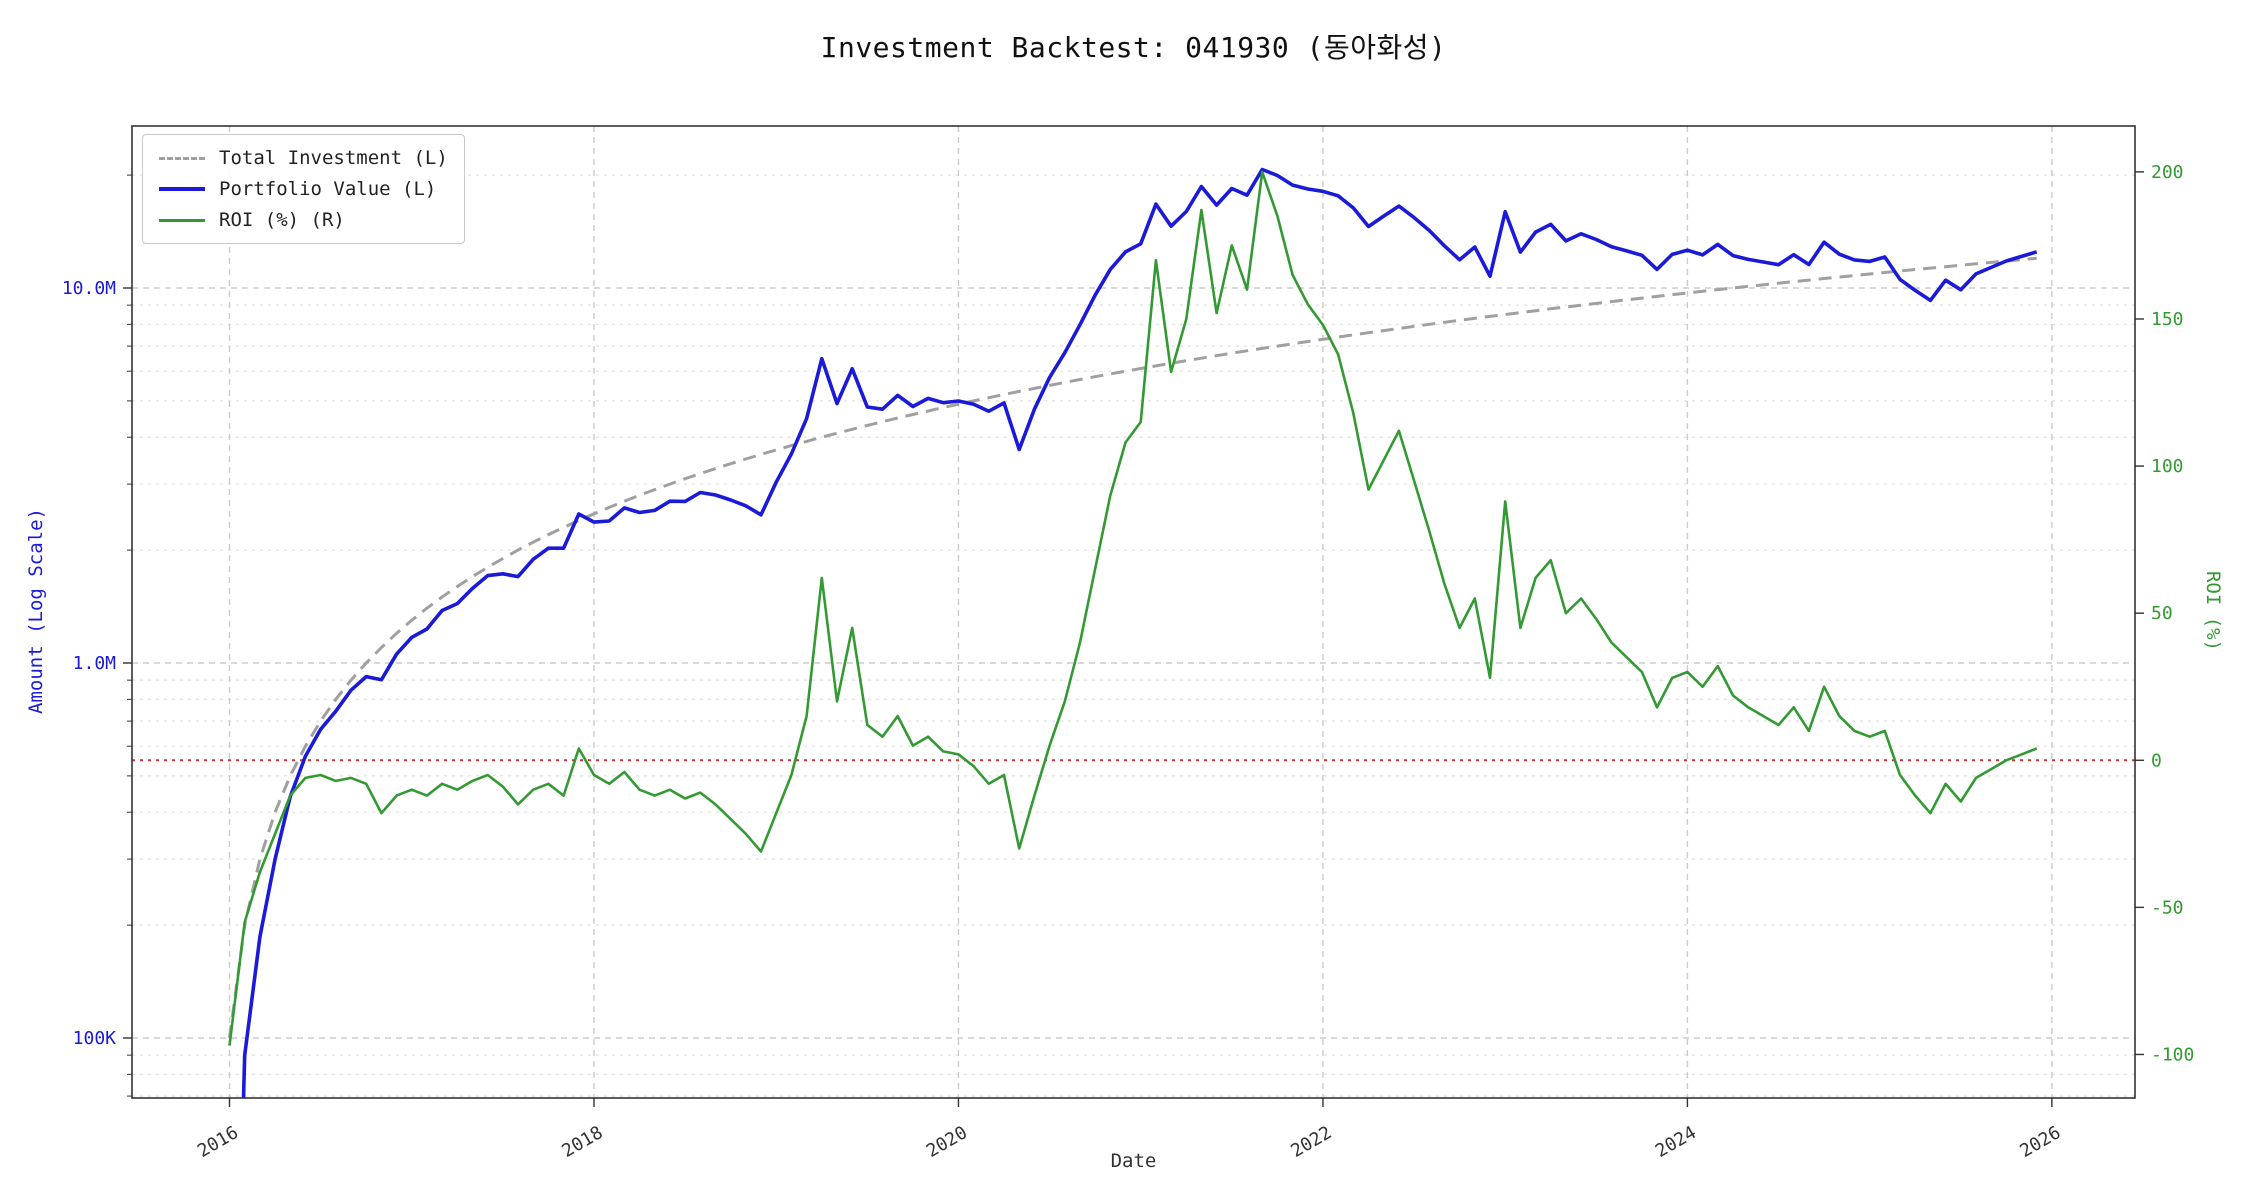 The height and width of the screenshot is (1200, 2250). I want to click on right-axis-label: ROI (%), so click(2213, 611).